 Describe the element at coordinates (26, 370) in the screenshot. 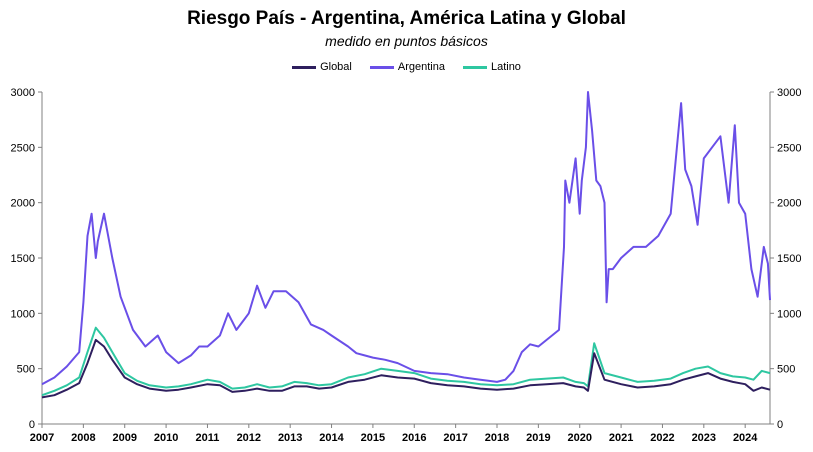

I see `y-tick-label-left: 500` at that location.